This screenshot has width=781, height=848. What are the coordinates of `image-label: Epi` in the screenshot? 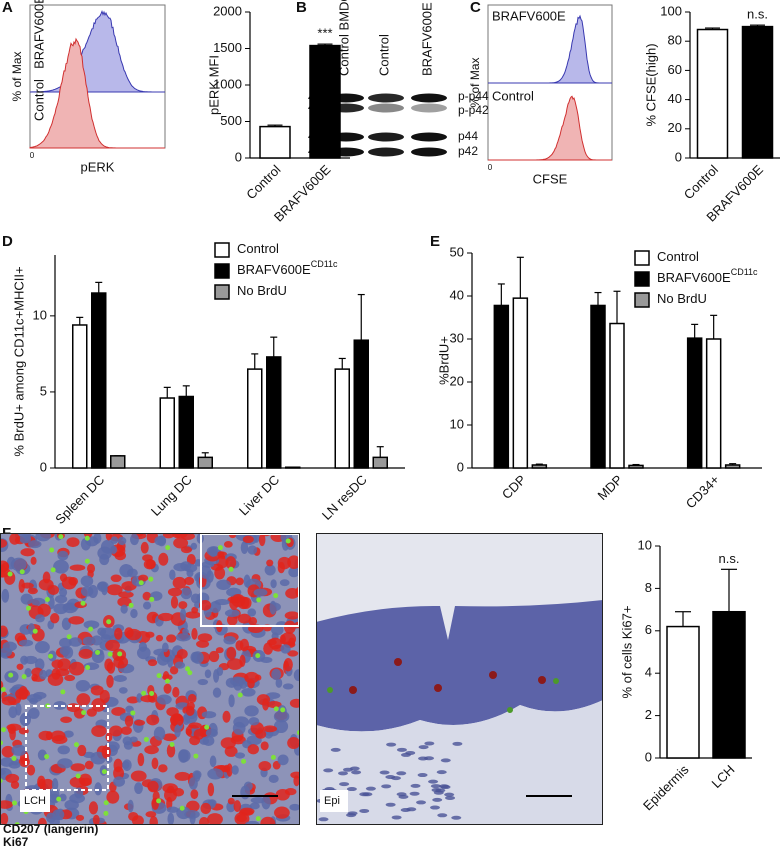 It's located at (332, 801).